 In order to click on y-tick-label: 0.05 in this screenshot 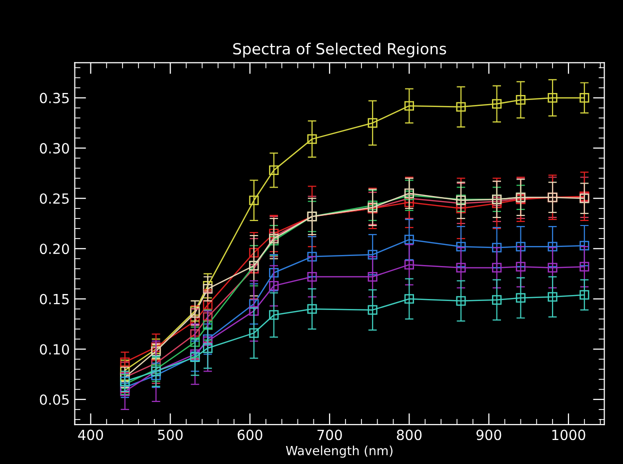, I will do `click(54, 399)`.